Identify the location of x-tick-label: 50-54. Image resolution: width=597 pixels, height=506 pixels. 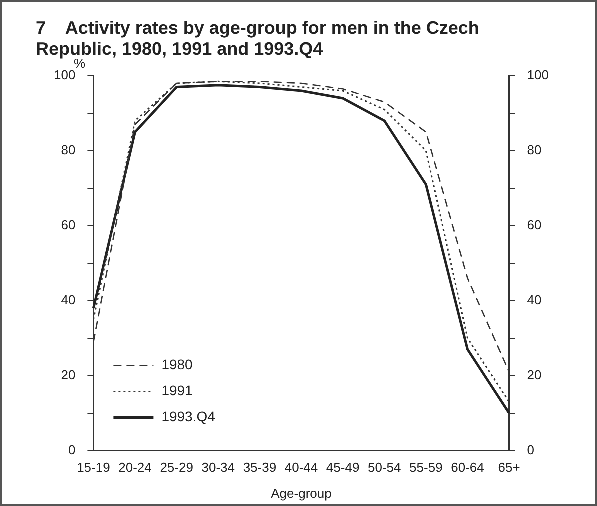
(385, 468).